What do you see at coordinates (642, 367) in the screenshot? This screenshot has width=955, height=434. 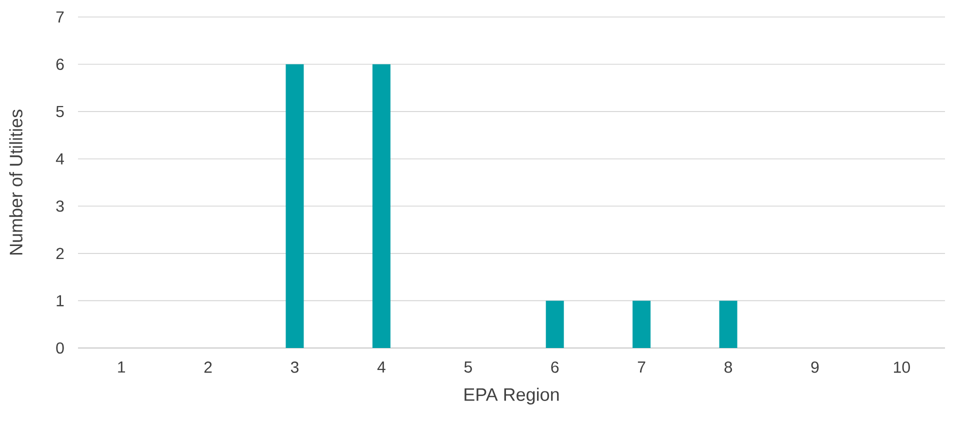 I see `x-tick-label: 7` at bounding box center [642, 367].